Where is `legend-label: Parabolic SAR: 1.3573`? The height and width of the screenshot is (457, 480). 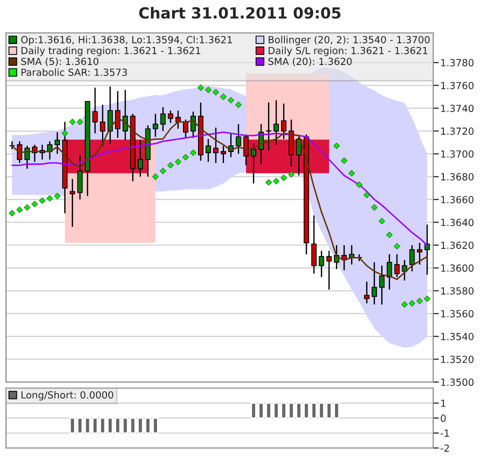
legend-label: Parabolic SAR: 1.3573 is located at coordinates (74, 72).